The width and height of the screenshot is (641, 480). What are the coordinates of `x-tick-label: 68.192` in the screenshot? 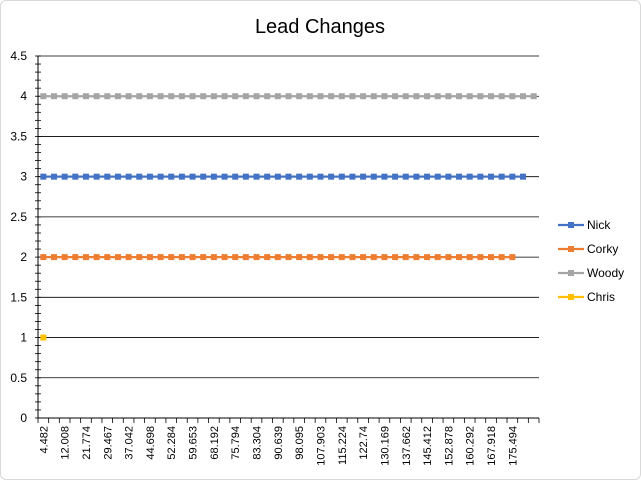 It's located at (215, 443).